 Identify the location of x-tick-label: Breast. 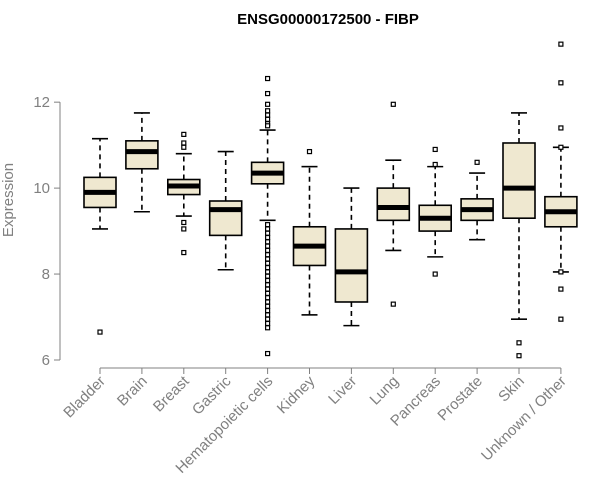
(171, 393).